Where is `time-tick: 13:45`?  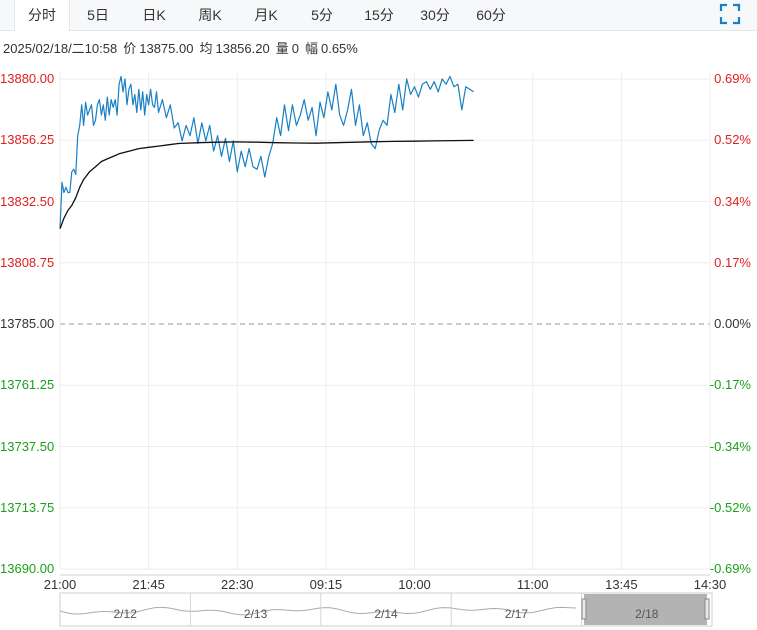 time-tick: 13:45 is located at coordinates (621, 584).